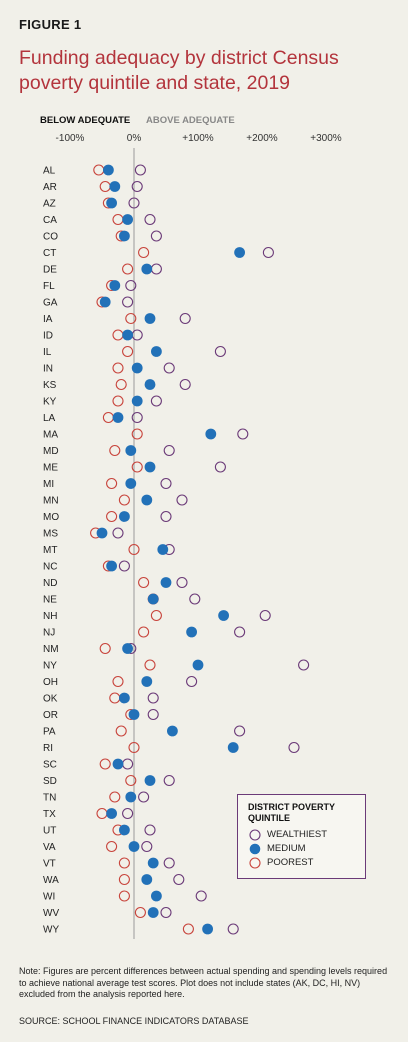 The image size is (408, 1042). I want to click on legend-label-medium: MEDIUM, so click(286, 848).